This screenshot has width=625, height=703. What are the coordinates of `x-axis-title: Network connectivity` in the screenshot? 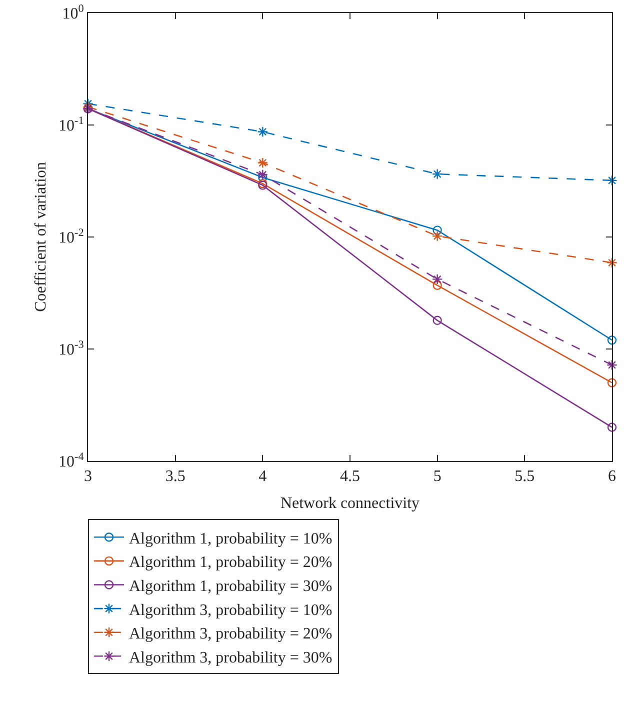 It's located at (350, 503).